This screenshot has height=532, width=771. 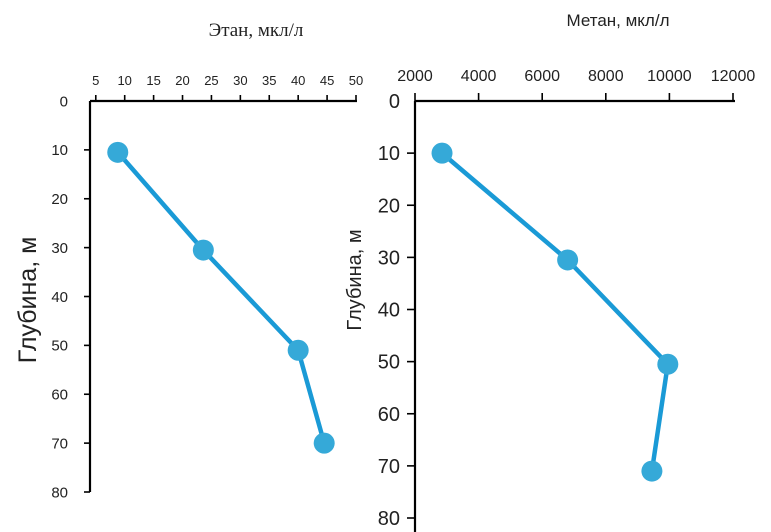 I want to click on methane-x-tick-label: 4000, so click(x=479, y=76).